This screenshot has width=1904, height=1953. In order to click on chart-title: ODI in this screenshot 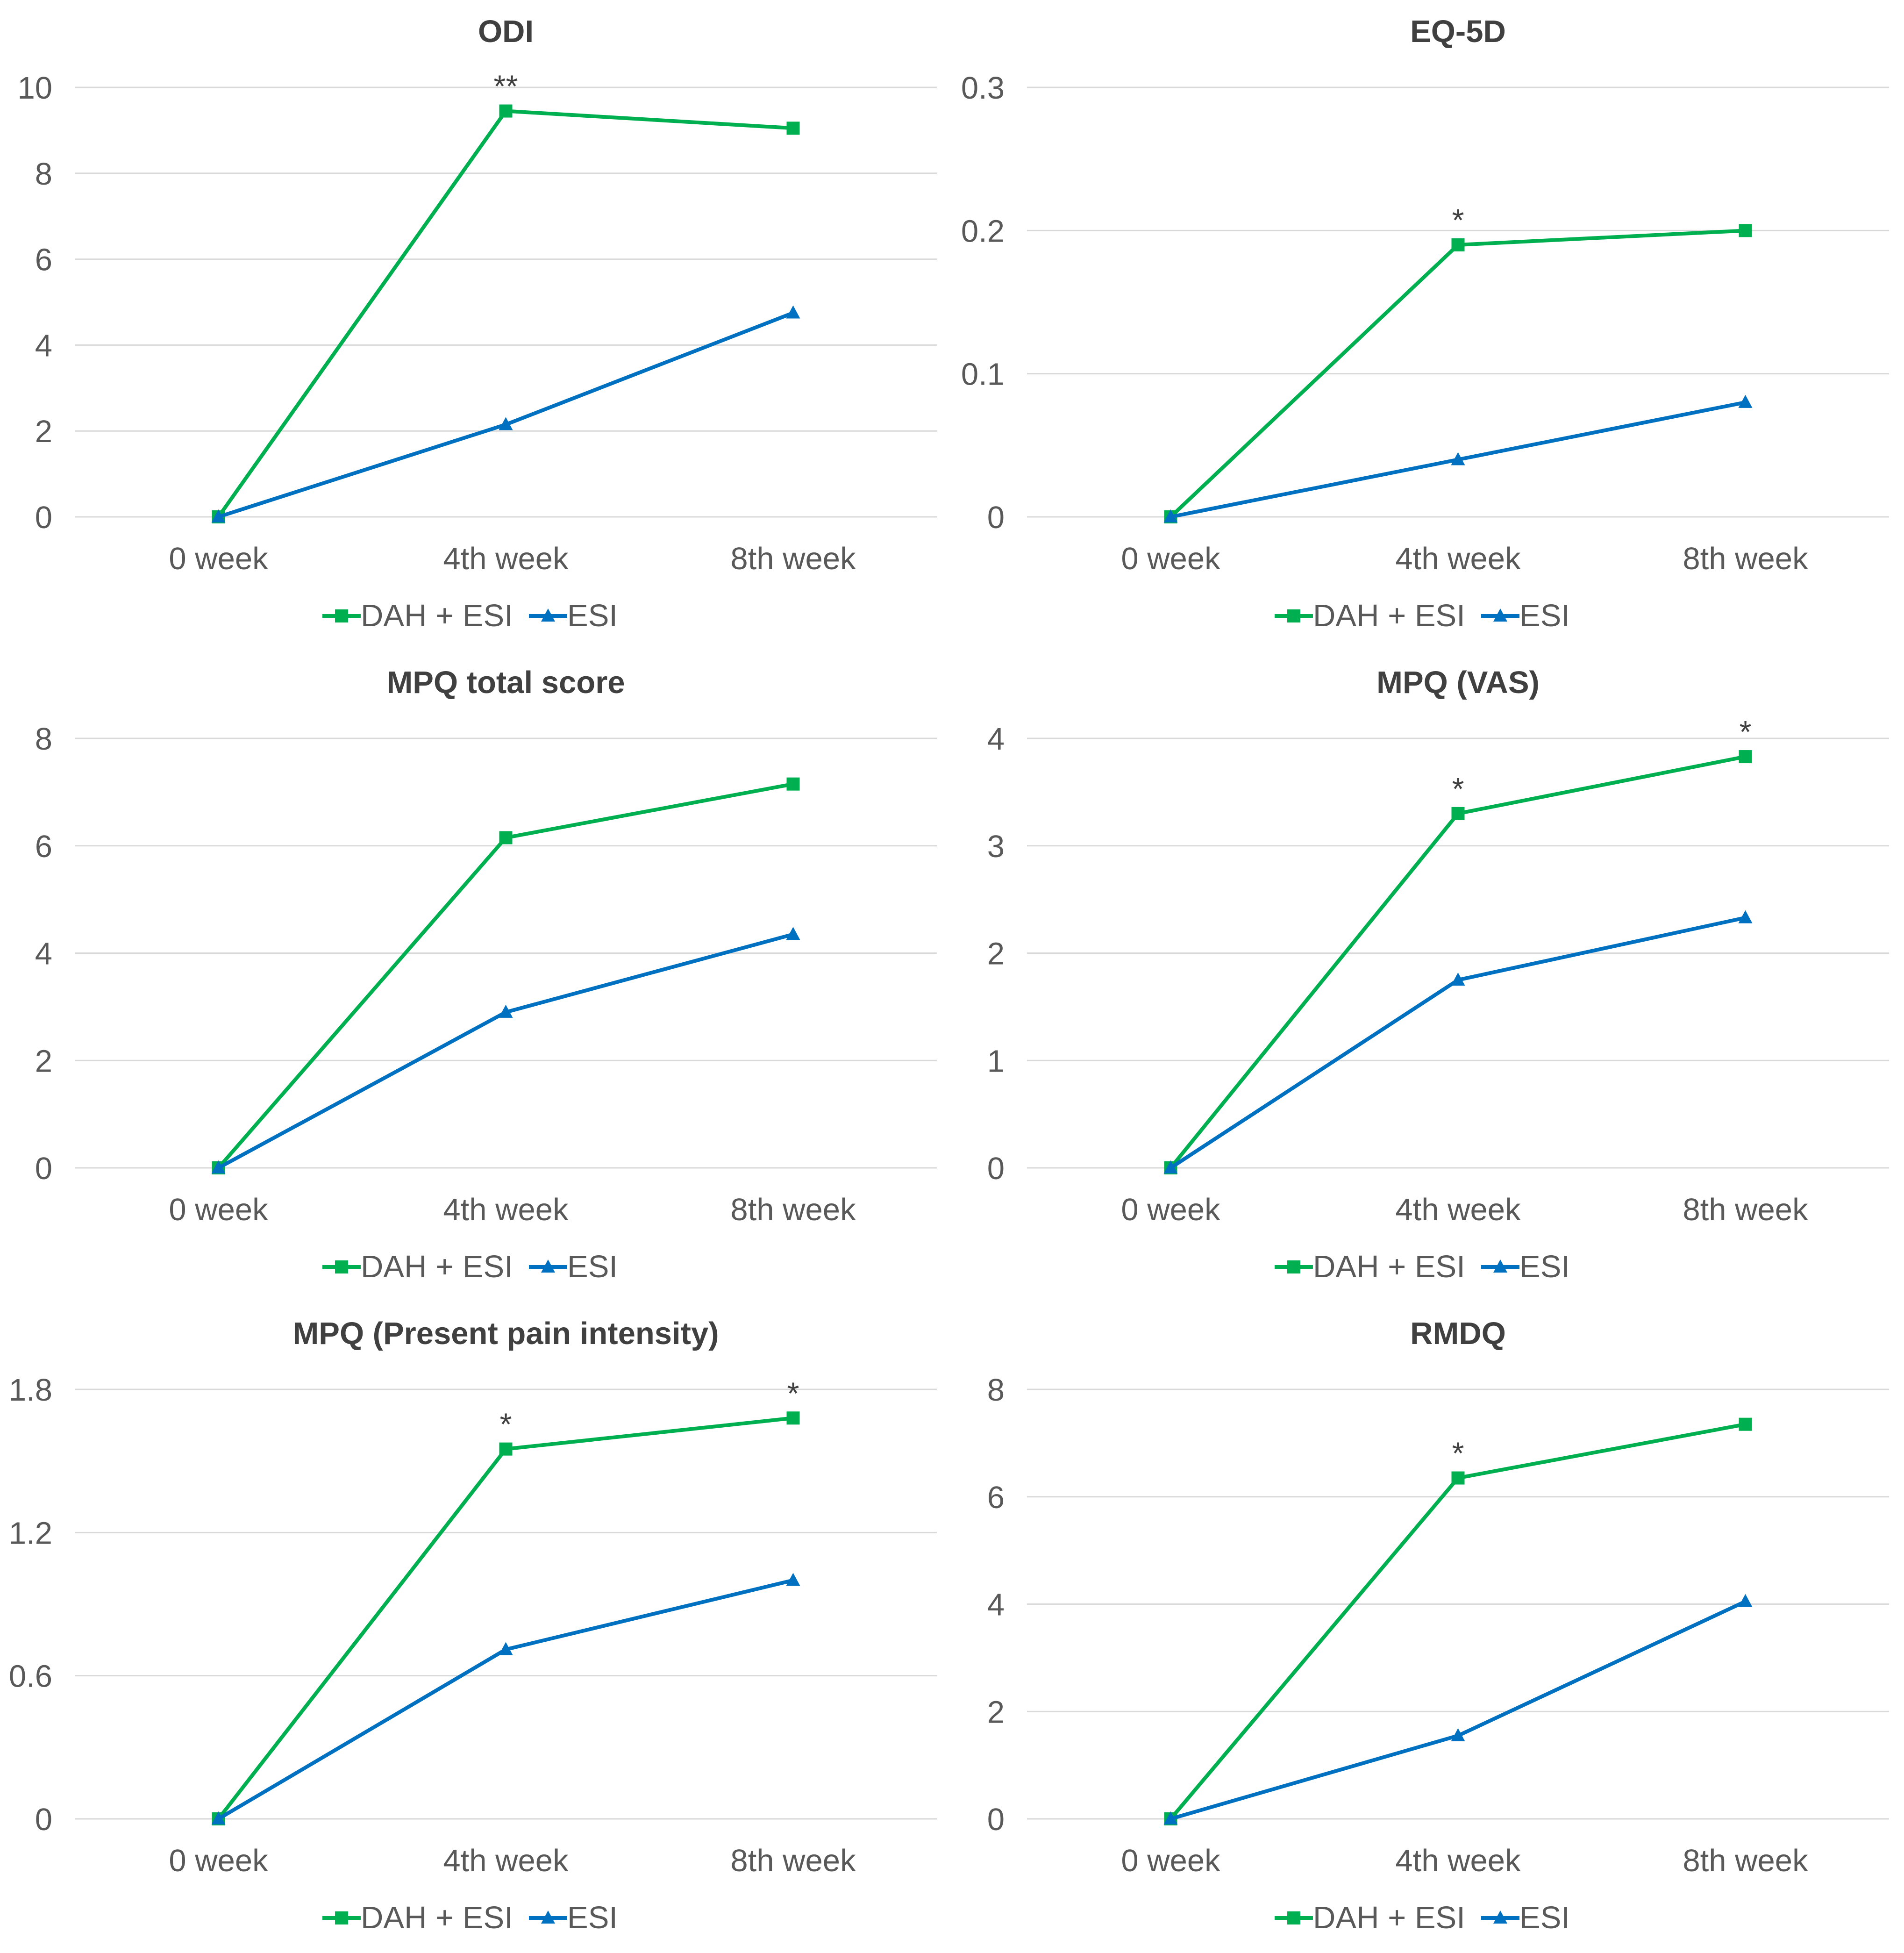, I will do `click(506, 32)`.